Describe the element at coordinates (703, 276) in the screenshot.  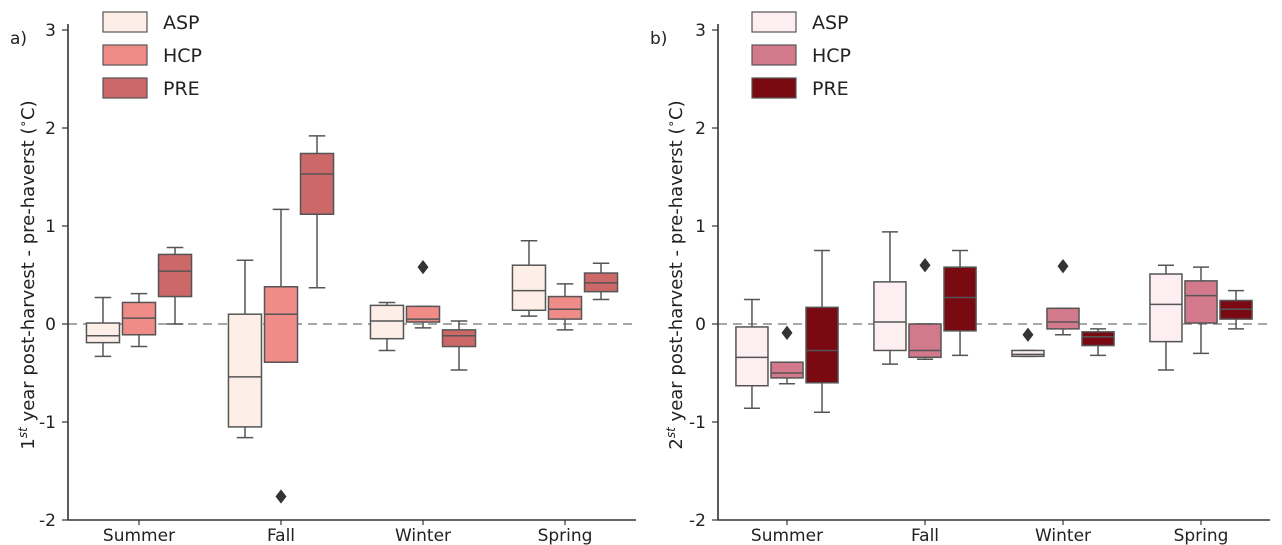
I see `panel-b-y-ticks: -2 -1 0 1 2 3` at that location.